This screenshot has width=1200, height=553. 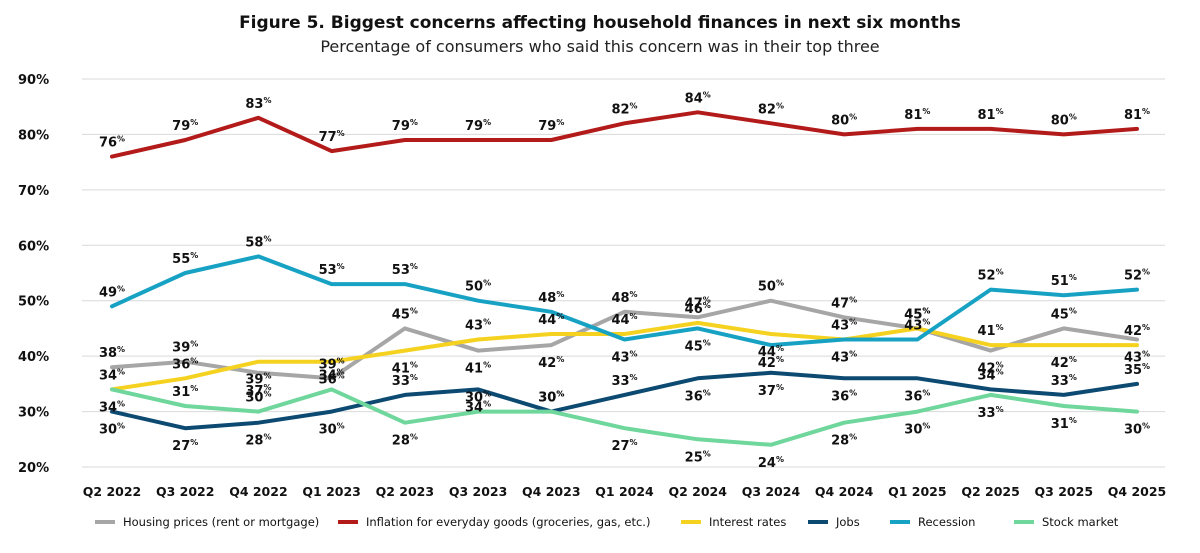 What do you see at coordinates (844, 491) in the screenshot?
I see `x-tick-label: Q4 2024` at bounding box center [844, 491].